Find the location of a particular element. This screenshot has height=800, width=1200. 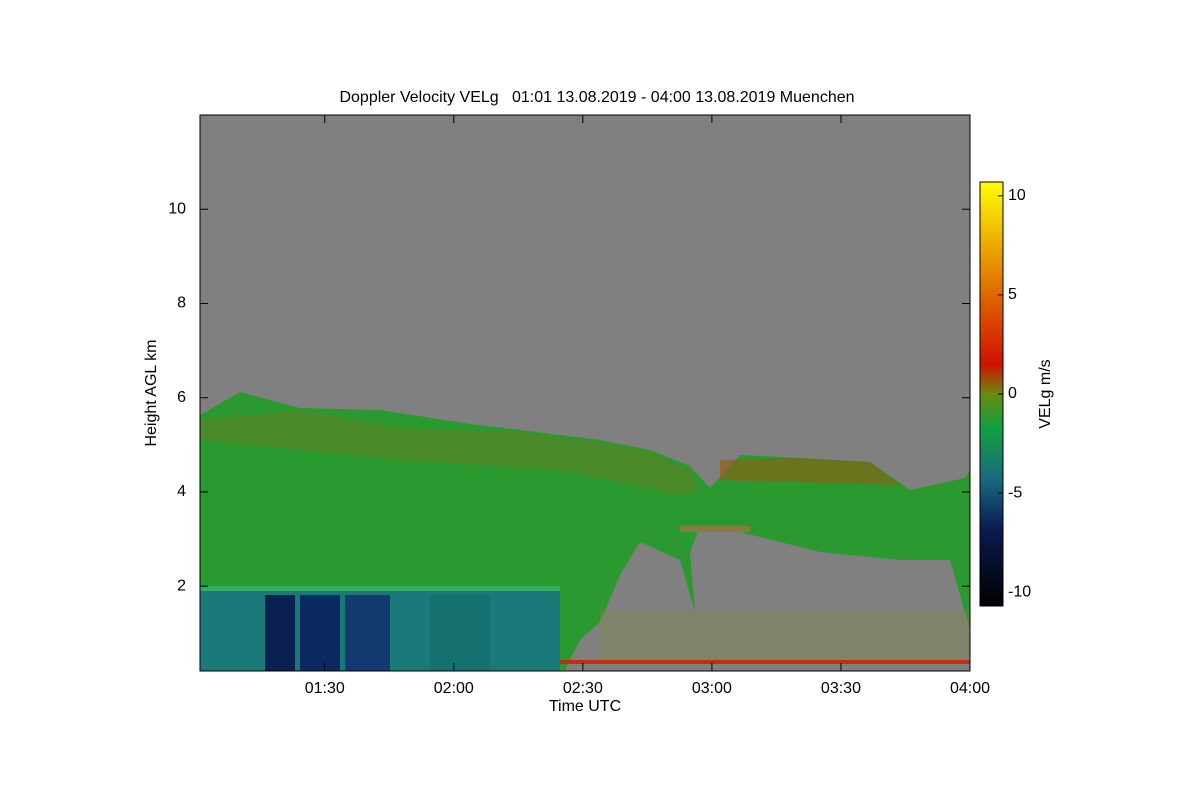

colorbar-label: VELg m/s is located at coordinates (1045, 393).